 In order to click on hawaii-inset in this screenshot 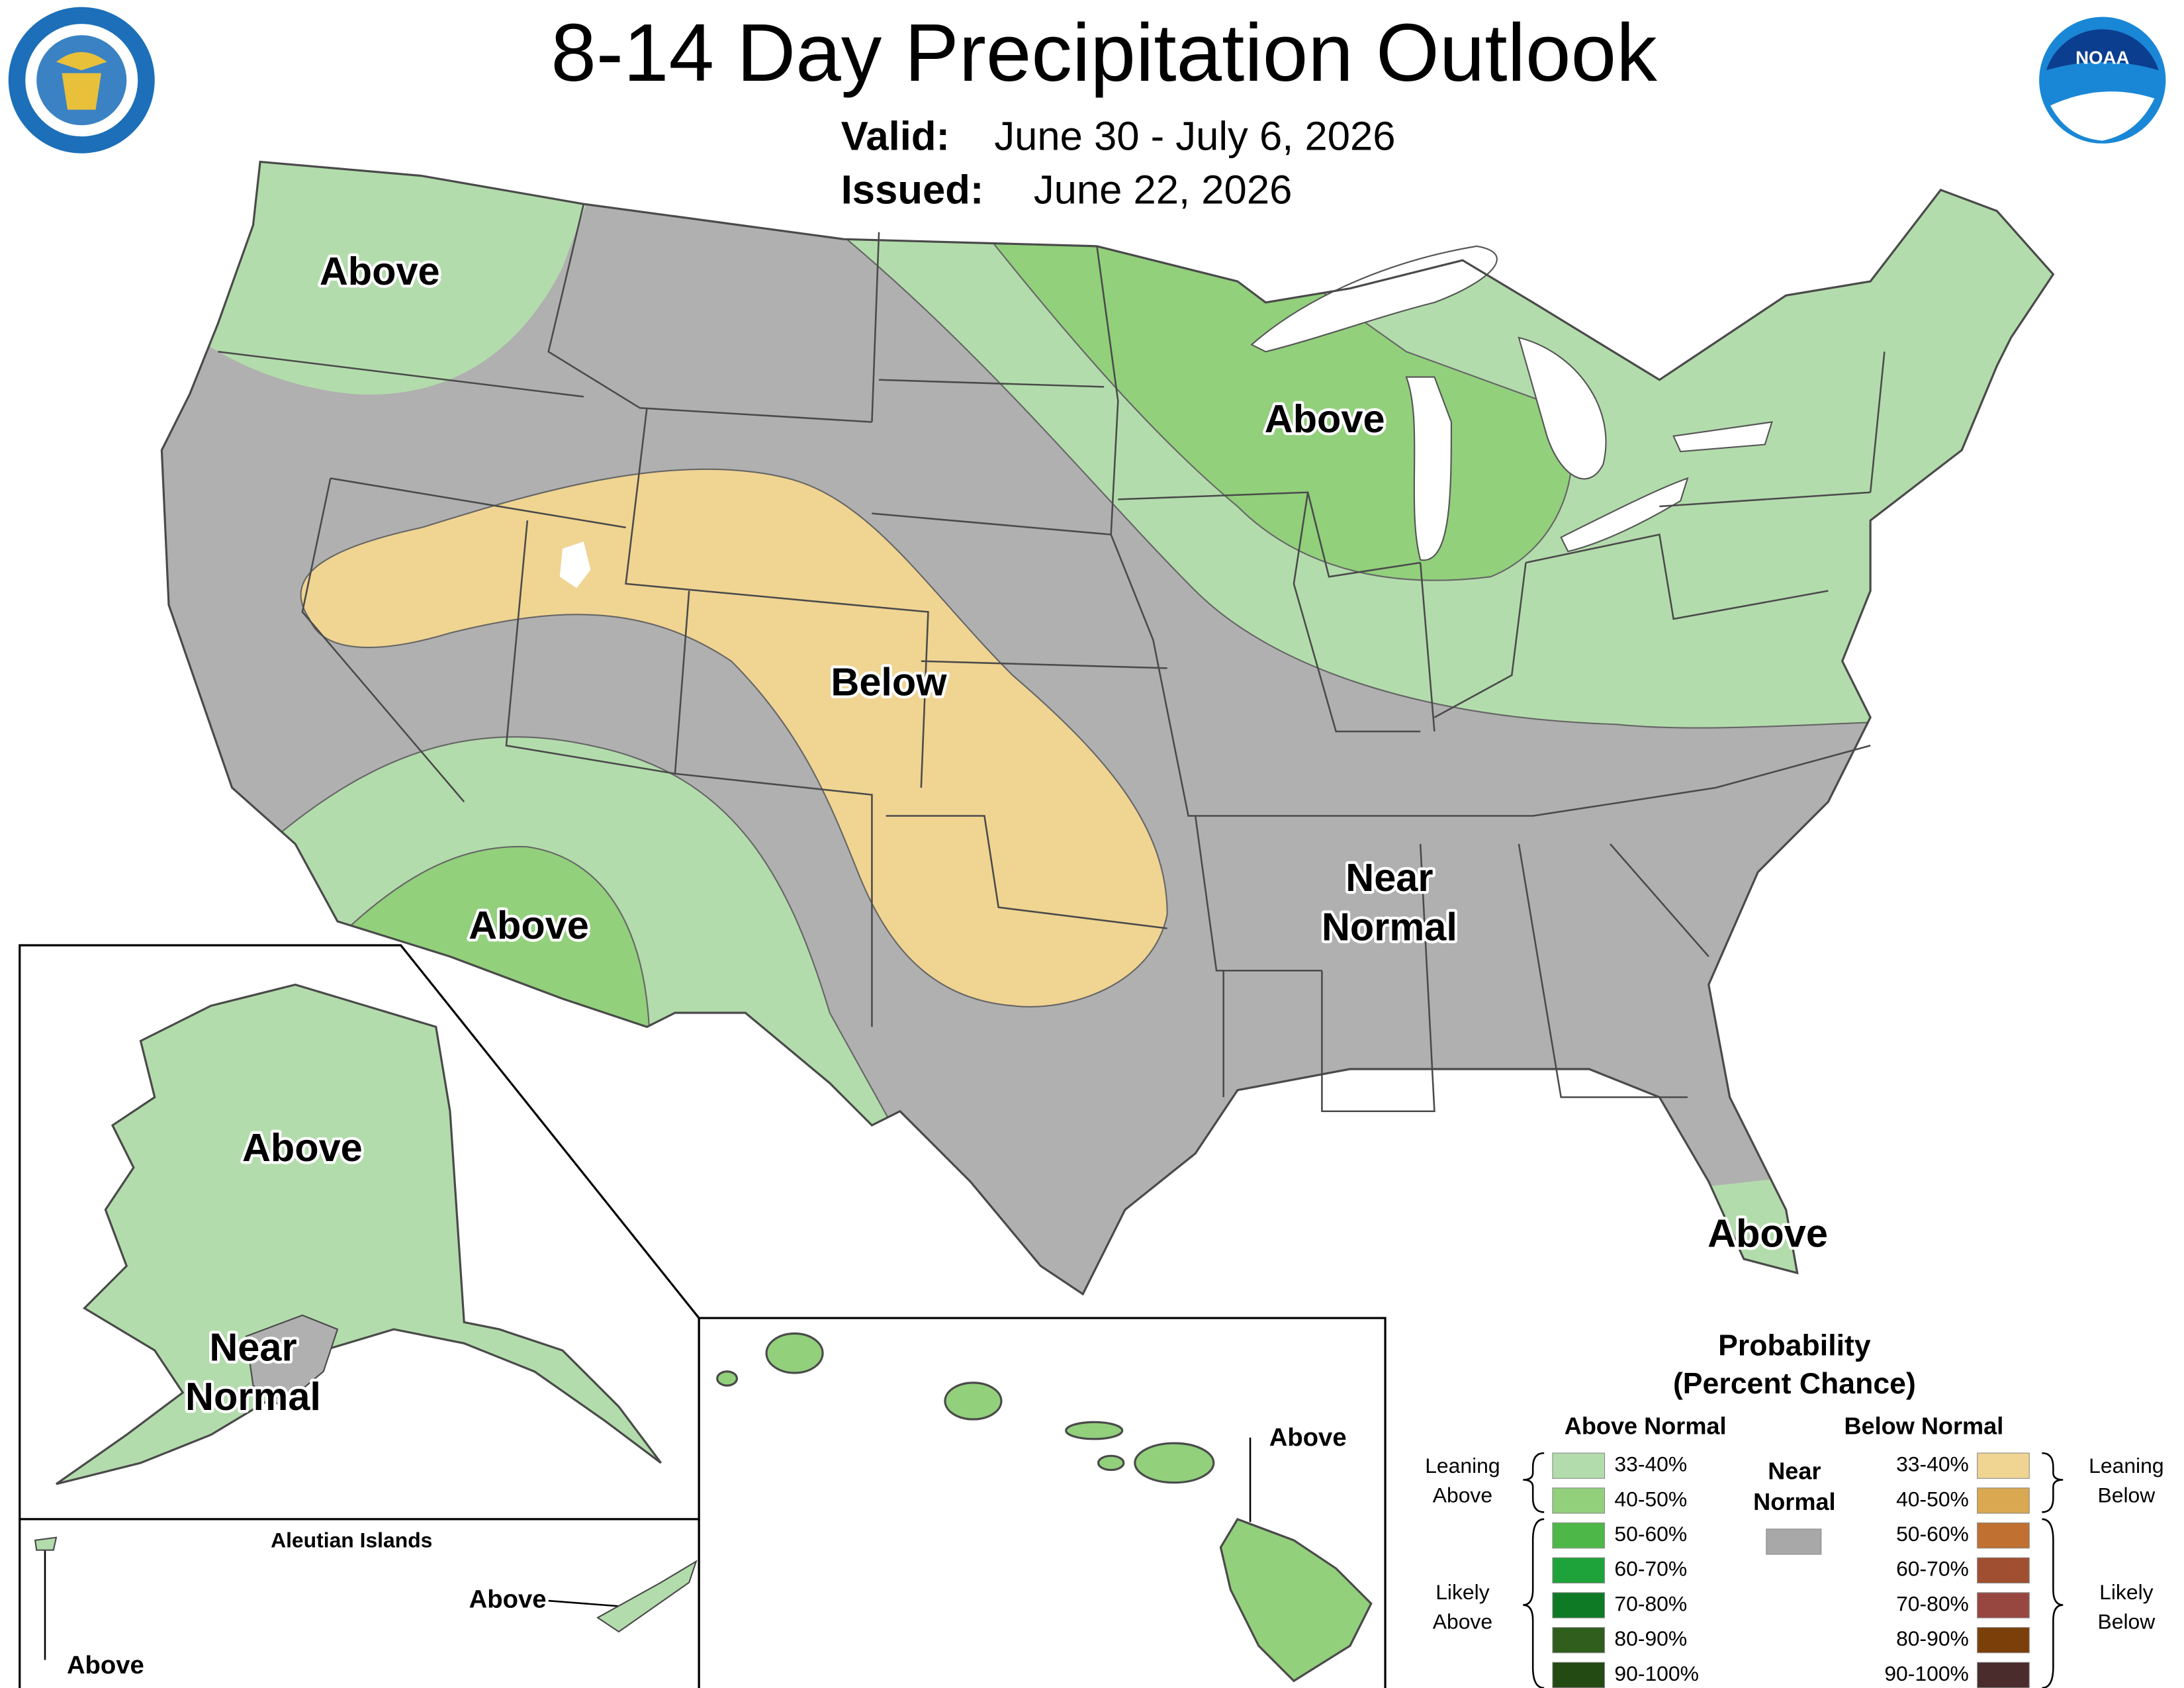, I will do `click(1042, 1502)`.